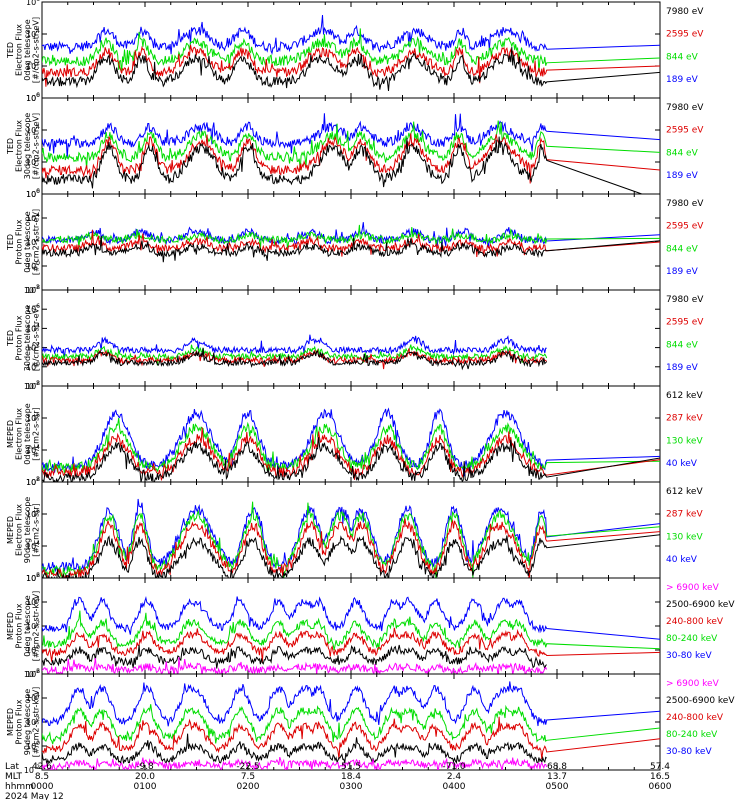 The height and width of the screenshot is (800, 750). What do you see at coordinates (660, 787) in the screenshot?
I see `footer-hhmm-value: 0600` at bounding box center [660, 787].